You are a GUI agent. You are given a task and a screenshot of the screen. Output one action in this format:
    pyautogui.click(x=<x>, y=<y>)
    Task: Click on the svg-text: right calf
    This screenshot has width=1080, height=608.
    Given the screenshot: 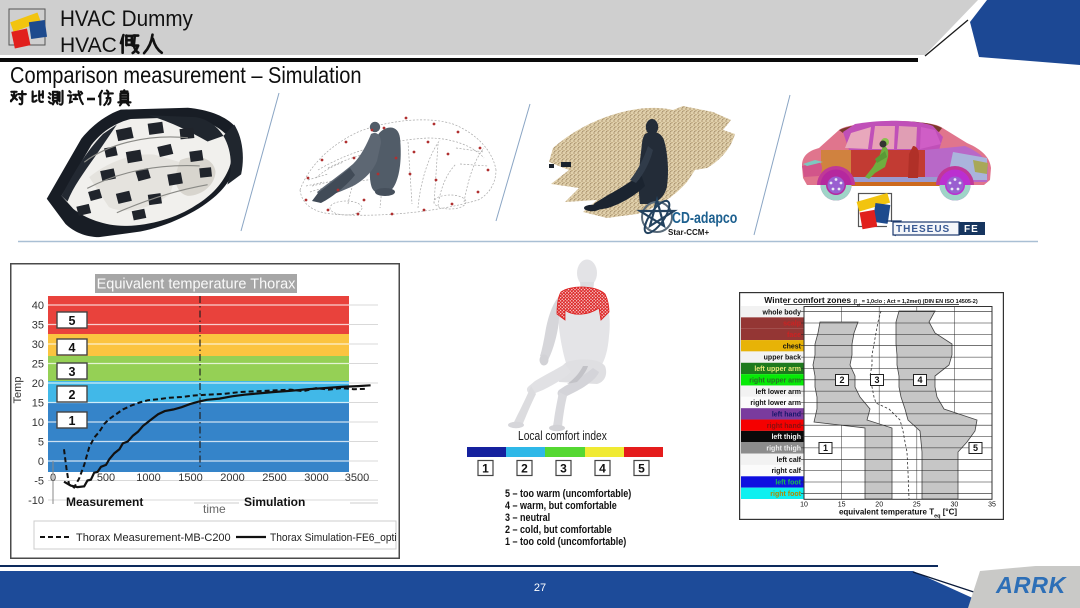 What is the action you would take?
    pyautogui.click(x=786, y=471)
    